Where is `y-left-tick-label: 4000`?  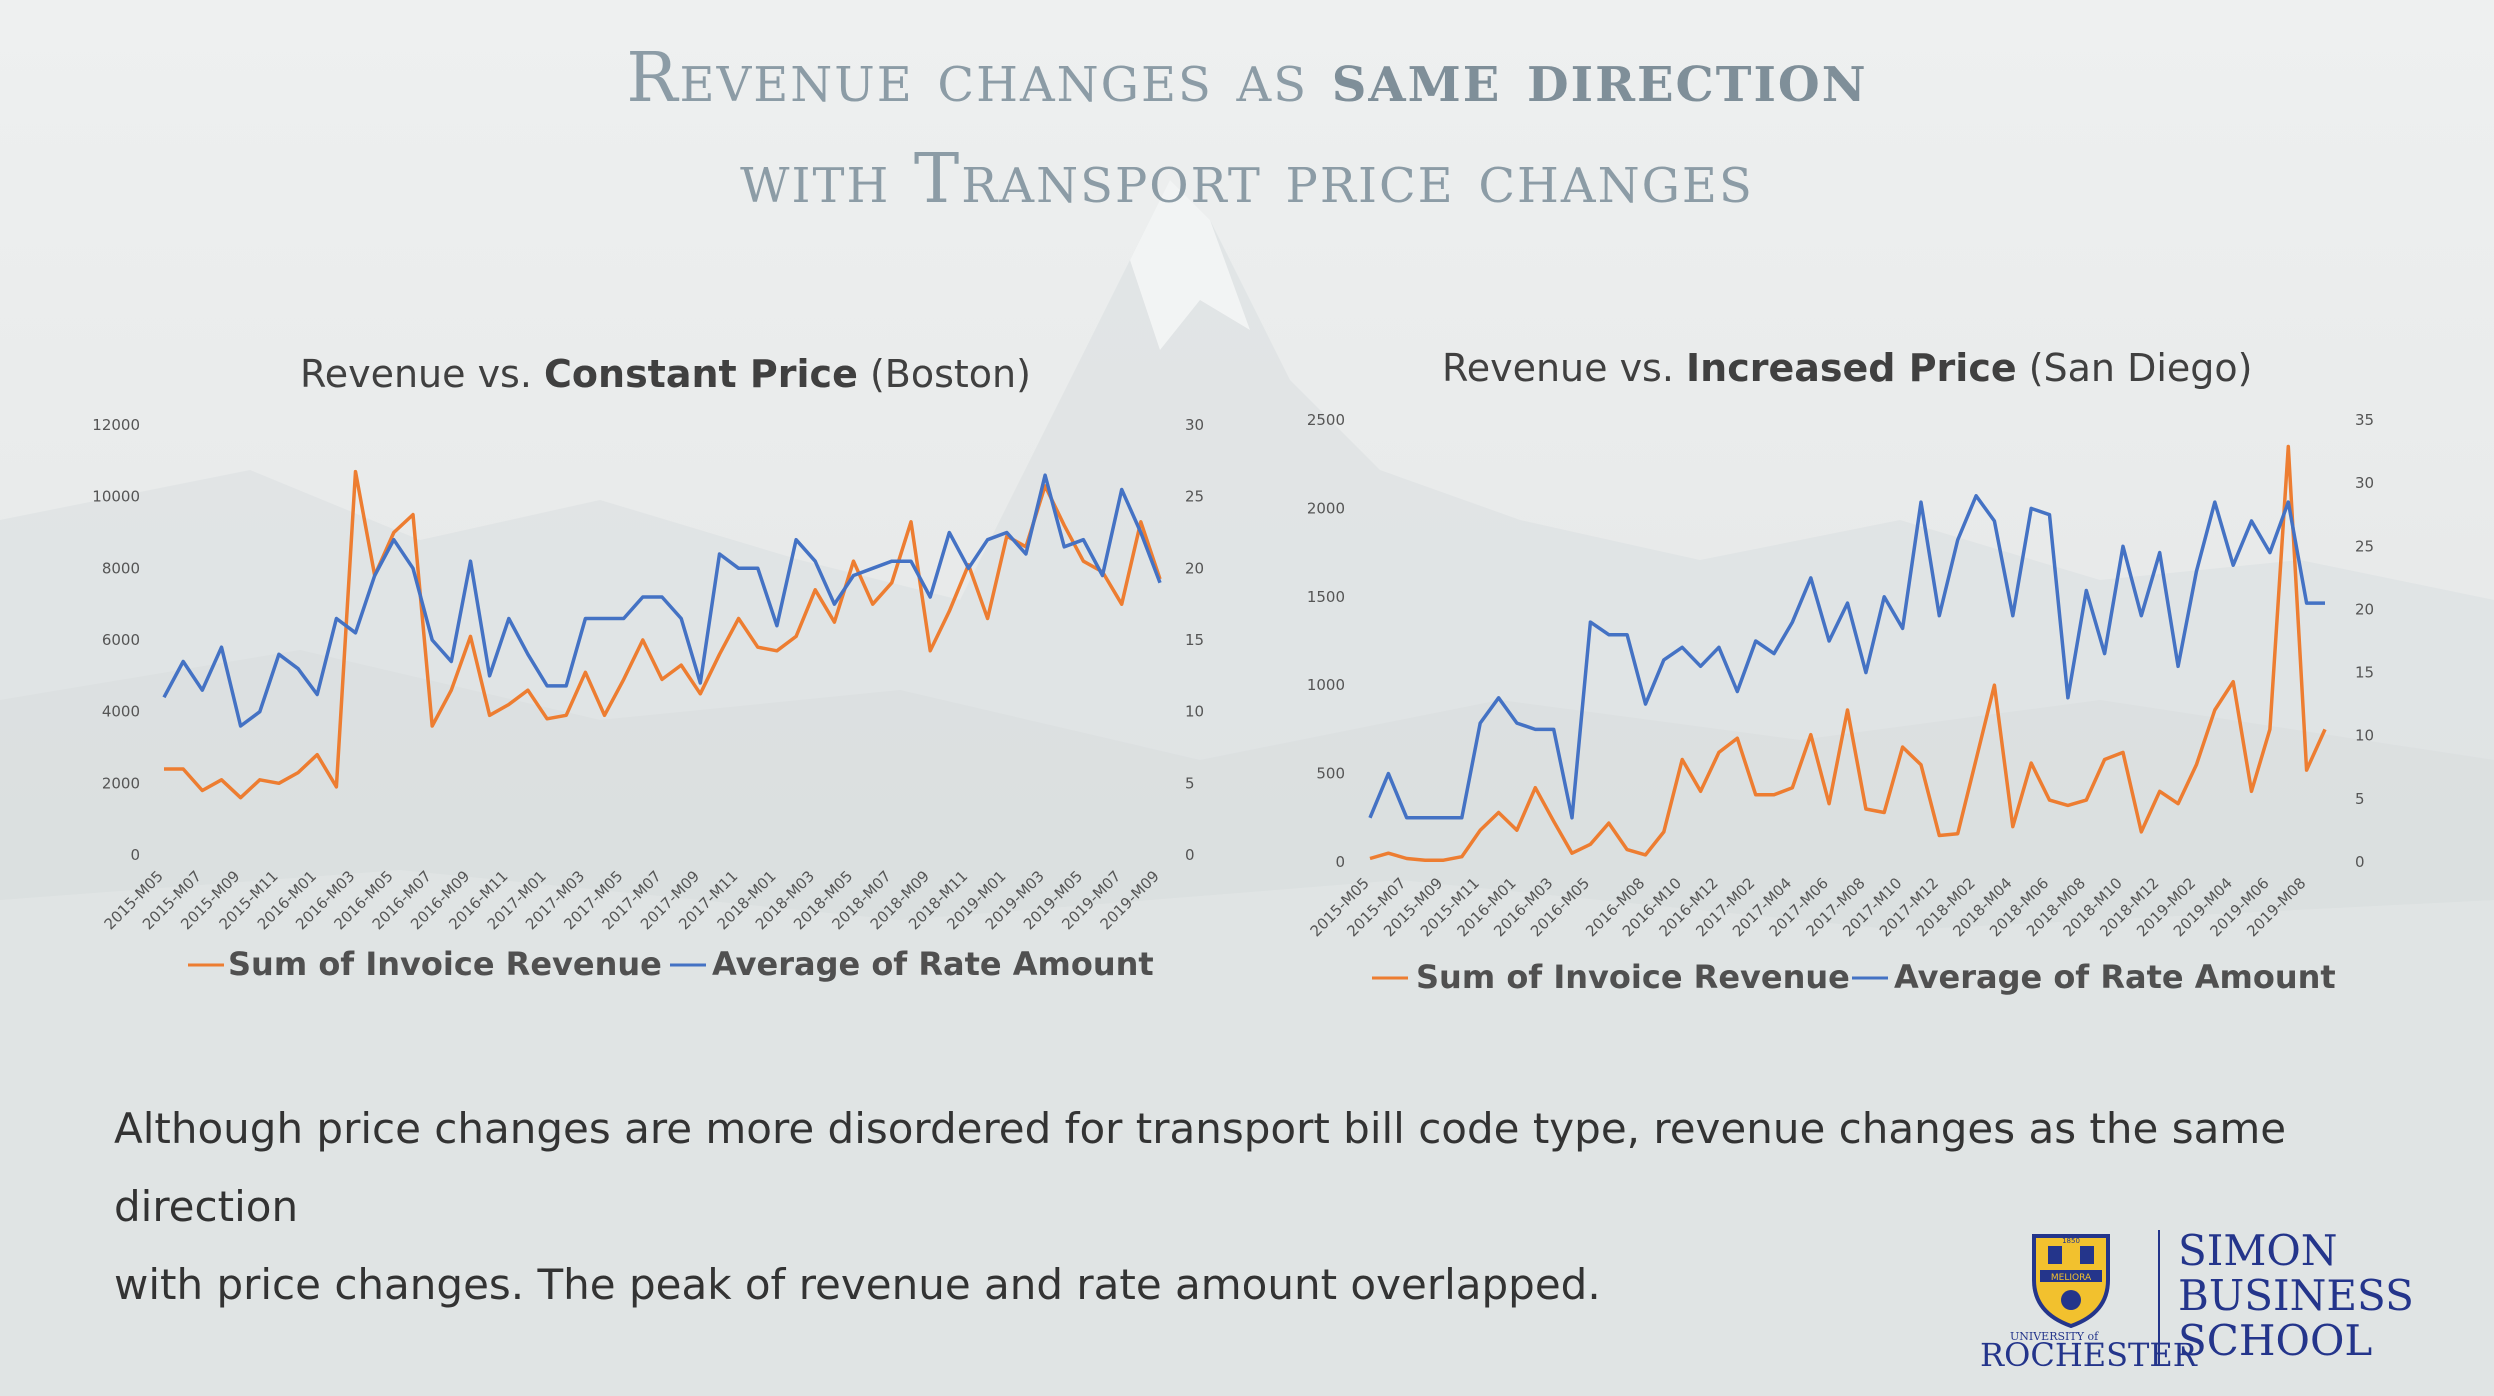 y-left-tick-label: 4000 is located at coordinates (121, 712).